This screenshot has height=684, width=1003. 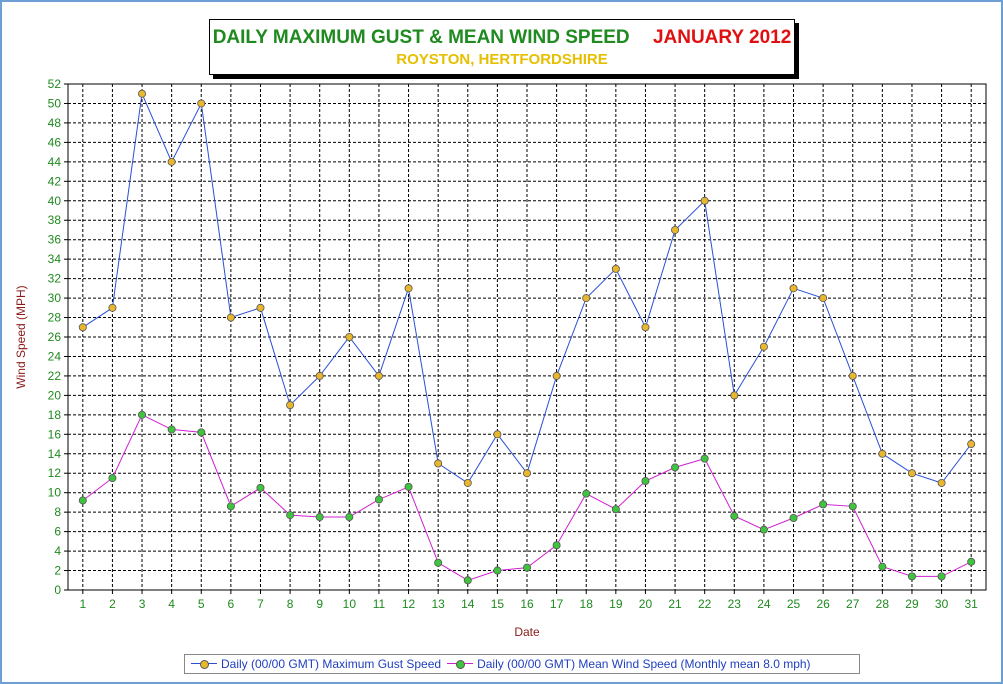 What do you see at coordinates (204, 664) in the screenshot?
I see `legend-swatch-gust` at bounding box center [204, 664].